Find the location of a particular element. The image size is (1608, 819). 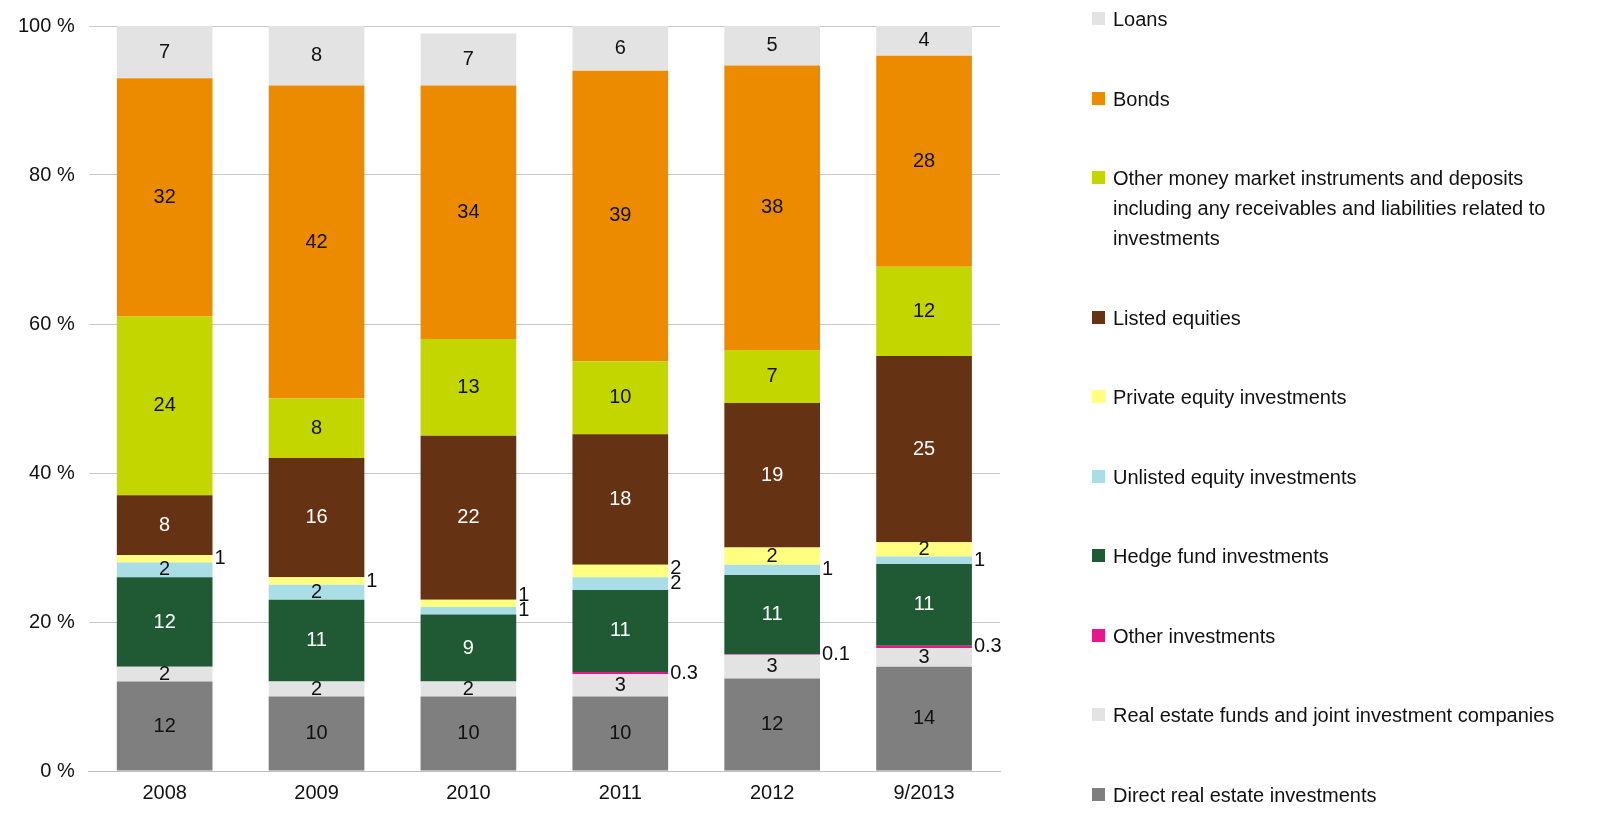

legend-label: Real estate funds and joint investment companies is located at coordinates (1334, 716).